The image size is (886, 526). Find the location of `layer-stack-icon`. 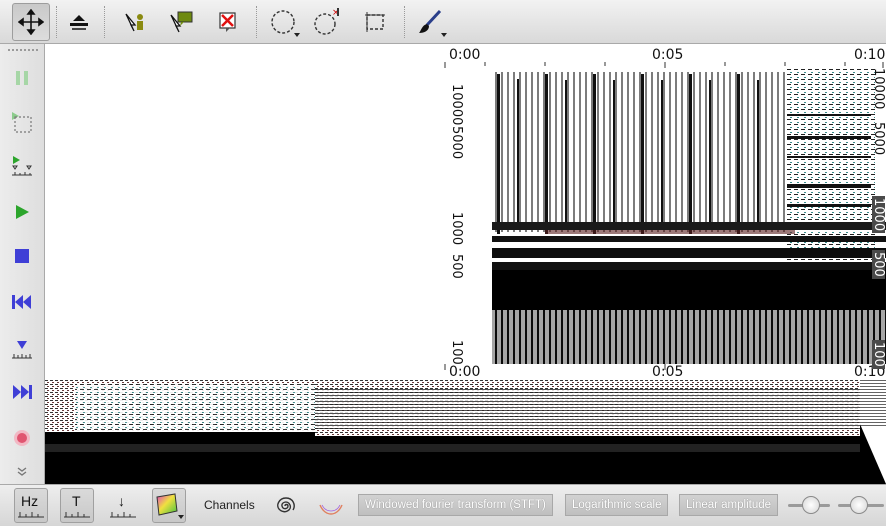

layer-stack-icon is located at coordinates (79, 22).